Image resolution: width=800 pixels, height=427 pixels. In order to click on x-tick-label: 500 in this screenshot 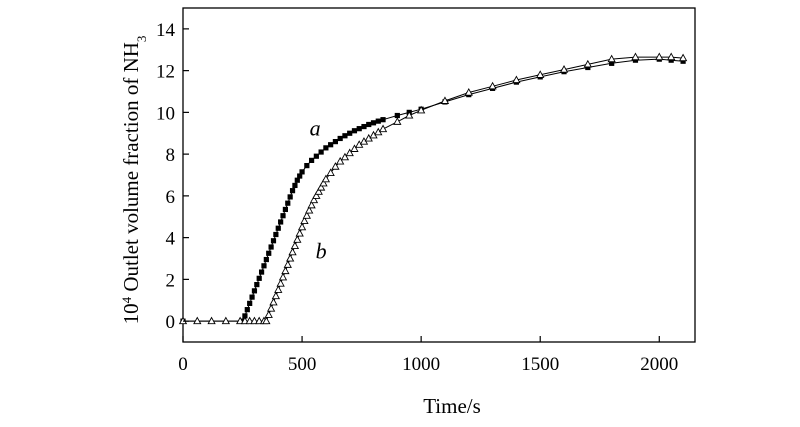, I will do `click(302, 364)`.